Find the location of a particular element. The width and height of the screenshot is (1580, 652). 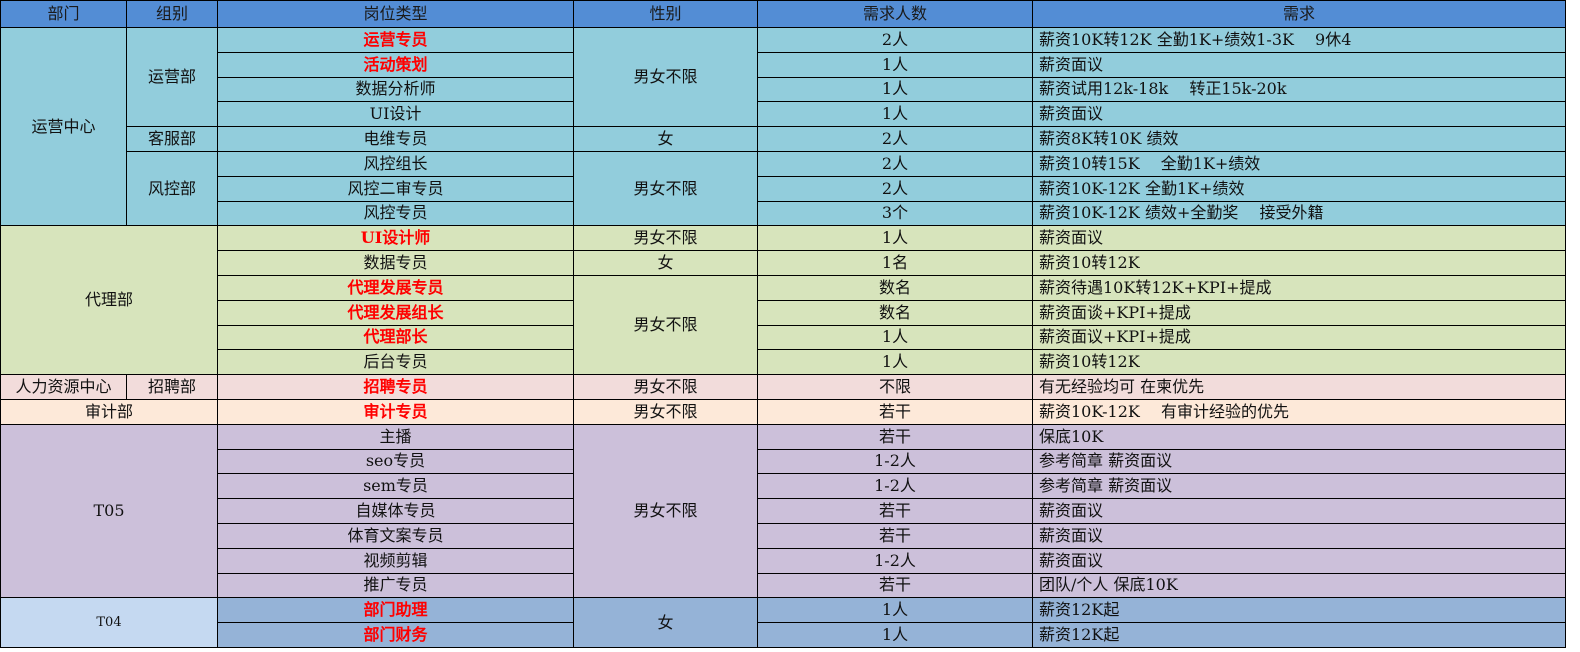

position-cell: UI设计师 is located at coordinates (395, 238).